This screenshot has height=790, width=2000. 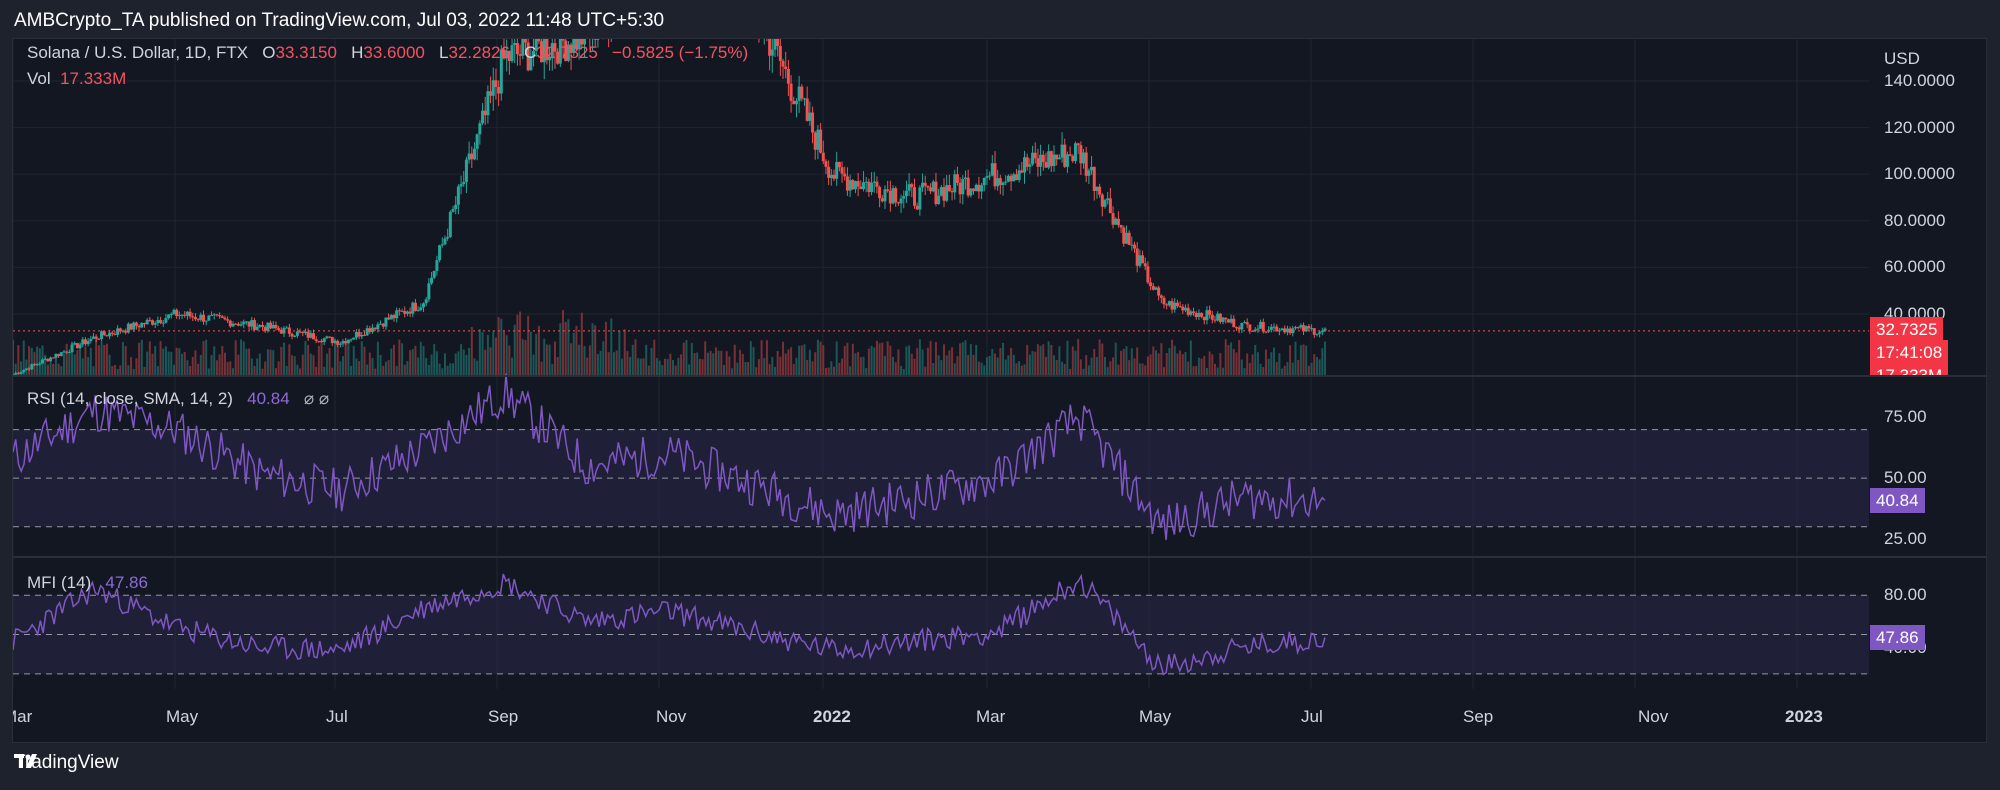 I want to click on pane-divider-price-rsi, so click(x=999, y=376).